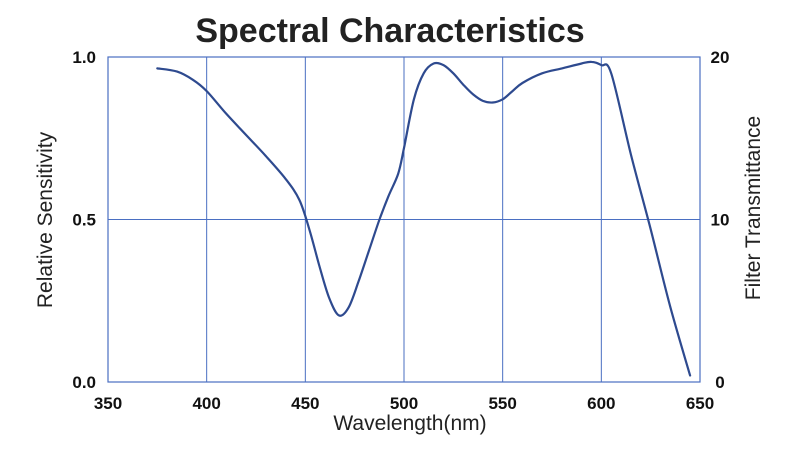  I want to click on x-tick-label-2: 450, so click(305, 403).